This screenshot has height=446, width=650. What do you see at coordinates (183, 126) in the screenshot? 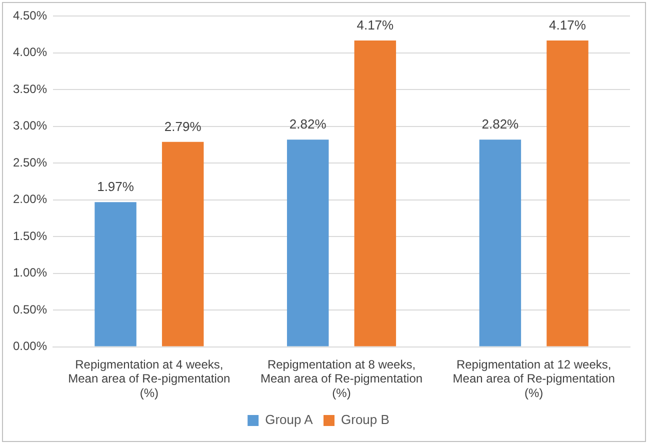
I see `data-label: 2.79%` at bounding box center [183, 126].